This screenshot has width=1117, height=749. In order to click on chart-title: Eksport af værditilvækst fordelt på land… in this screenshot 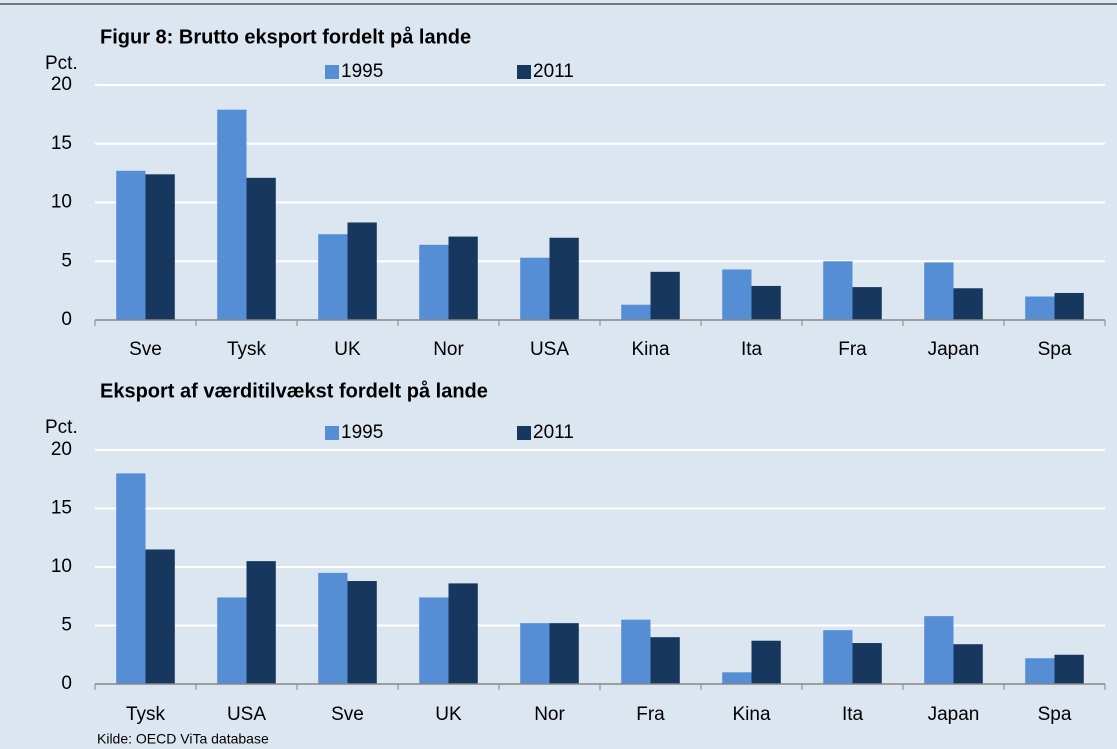, I will do `click(294, 390)`.